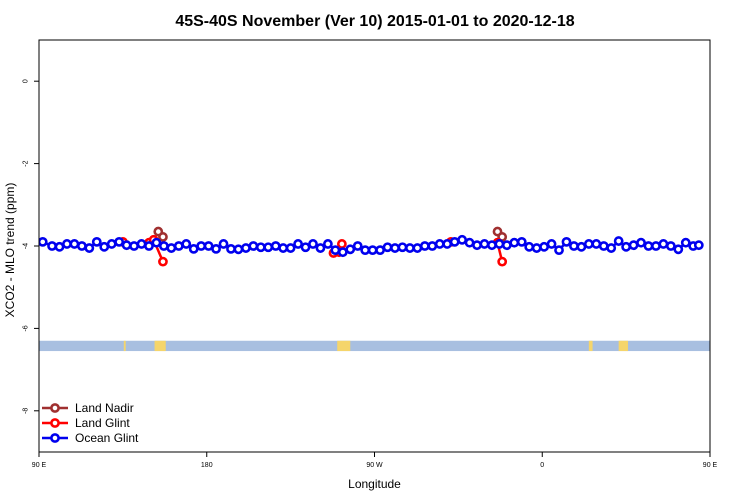 Image resolution: width=750 pixels, height=500 pixels. Describe the element at coordinates (26, 246) in the screenshot. I see `y-tick-label: -4` at that location.